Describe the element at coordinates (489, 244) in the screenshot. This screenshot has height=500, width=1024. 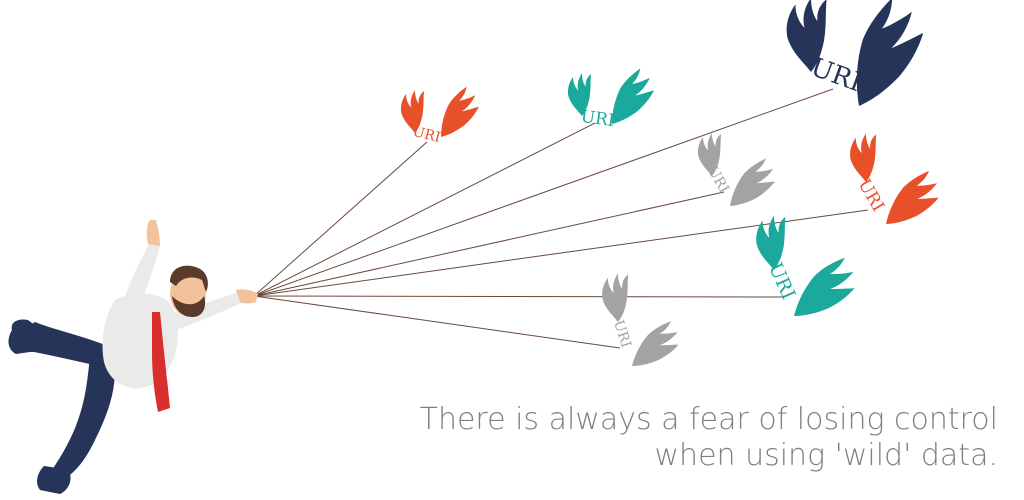
I see `string-gray-middle` at that location.